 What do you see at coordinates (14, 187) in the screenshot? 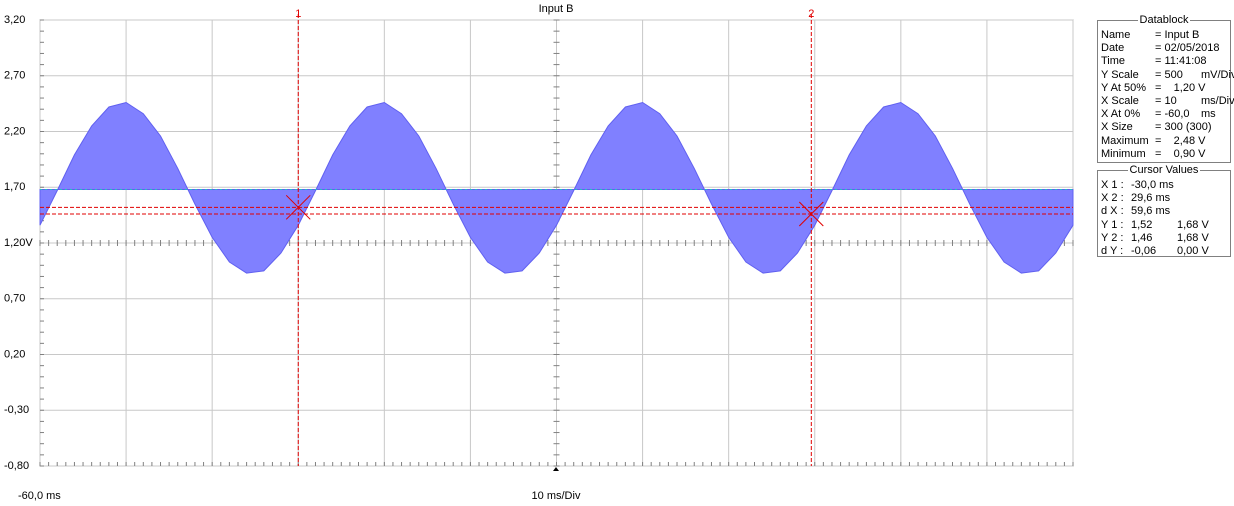
I see `y-tick-label: 1,70` at bounding box center [14, 187].